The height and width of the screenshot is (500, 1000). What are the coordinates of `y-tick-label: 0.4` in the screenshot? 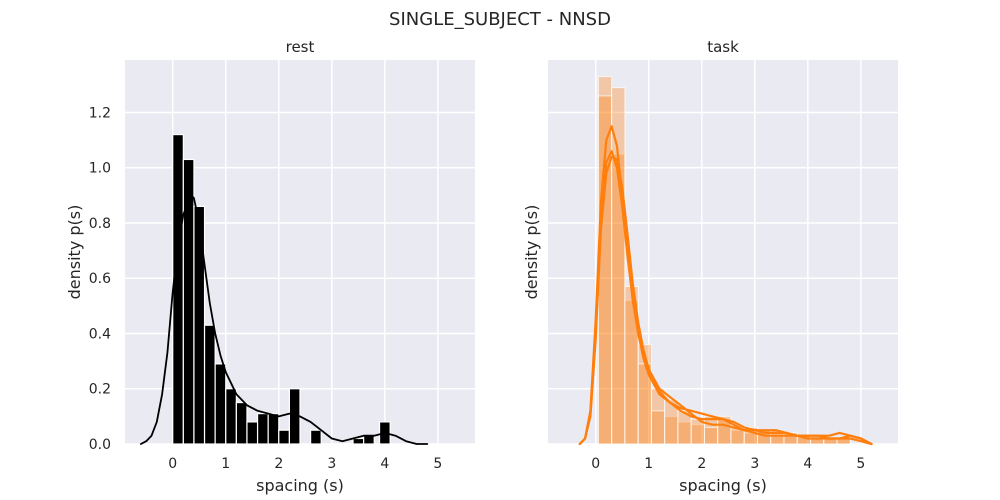 It's located at (100, 334).